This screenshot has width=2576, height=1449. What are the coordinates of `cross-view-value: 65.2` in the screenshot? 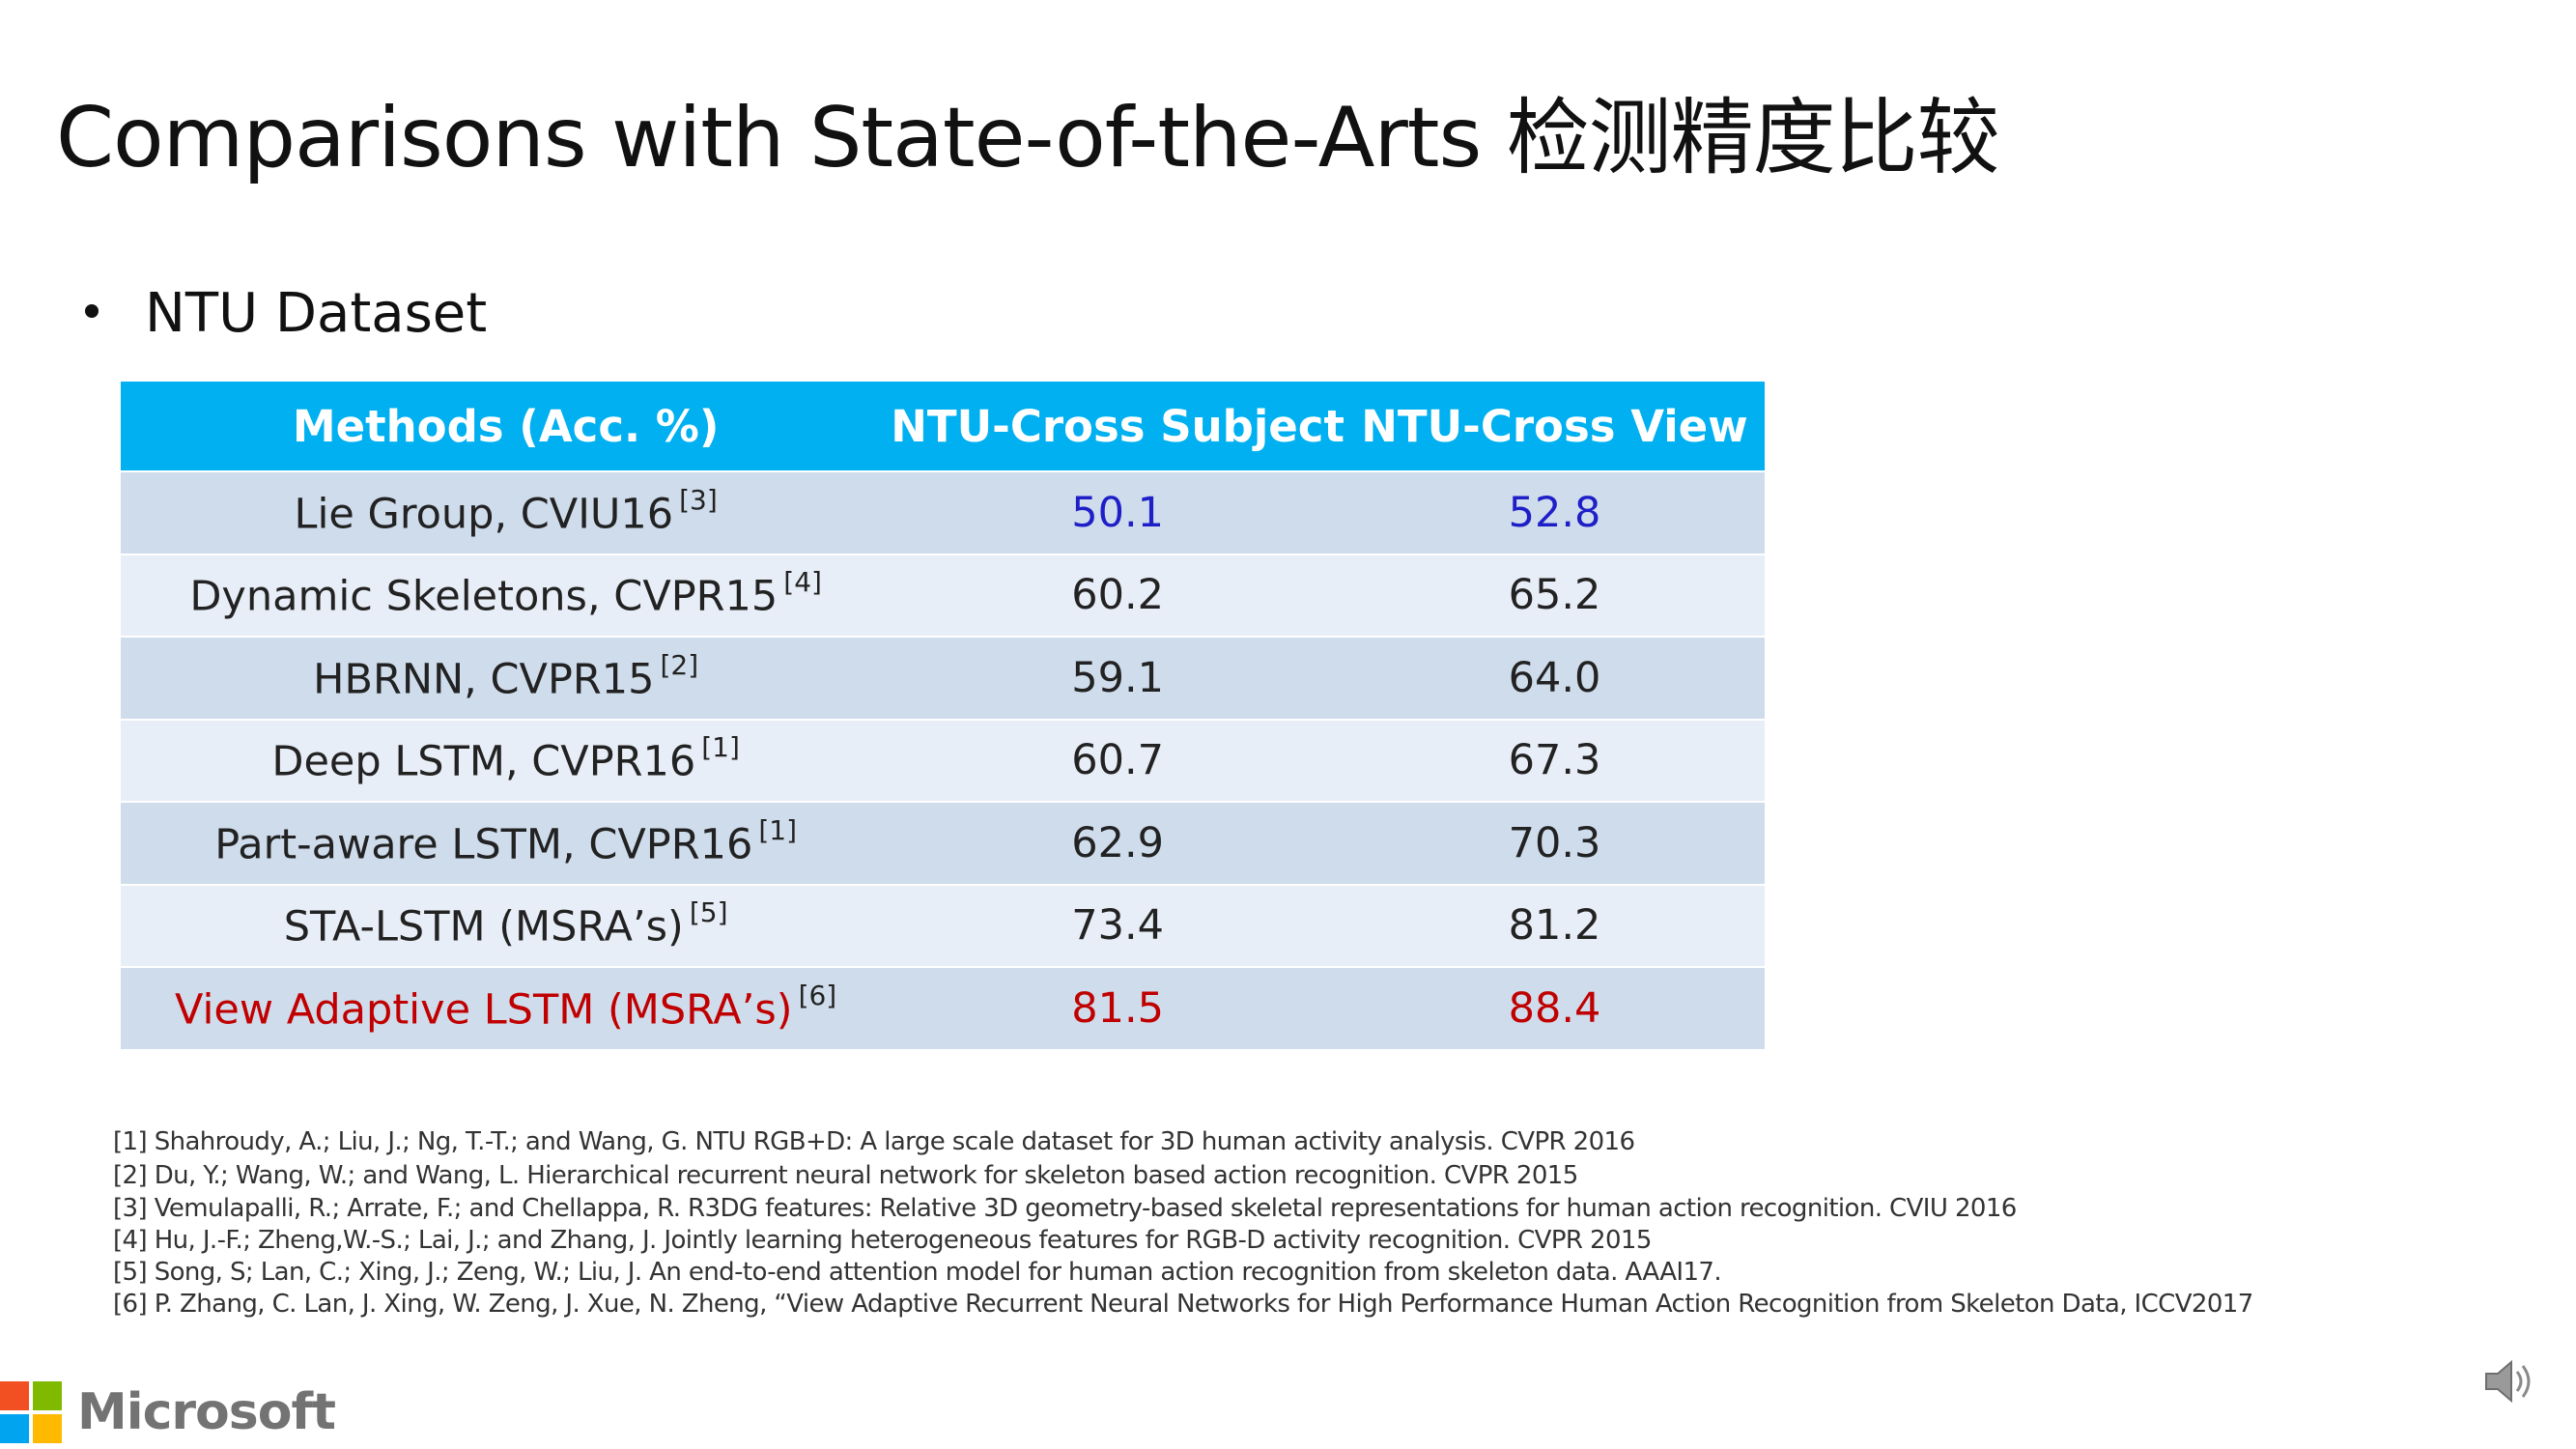 It's located at (1555, 595).